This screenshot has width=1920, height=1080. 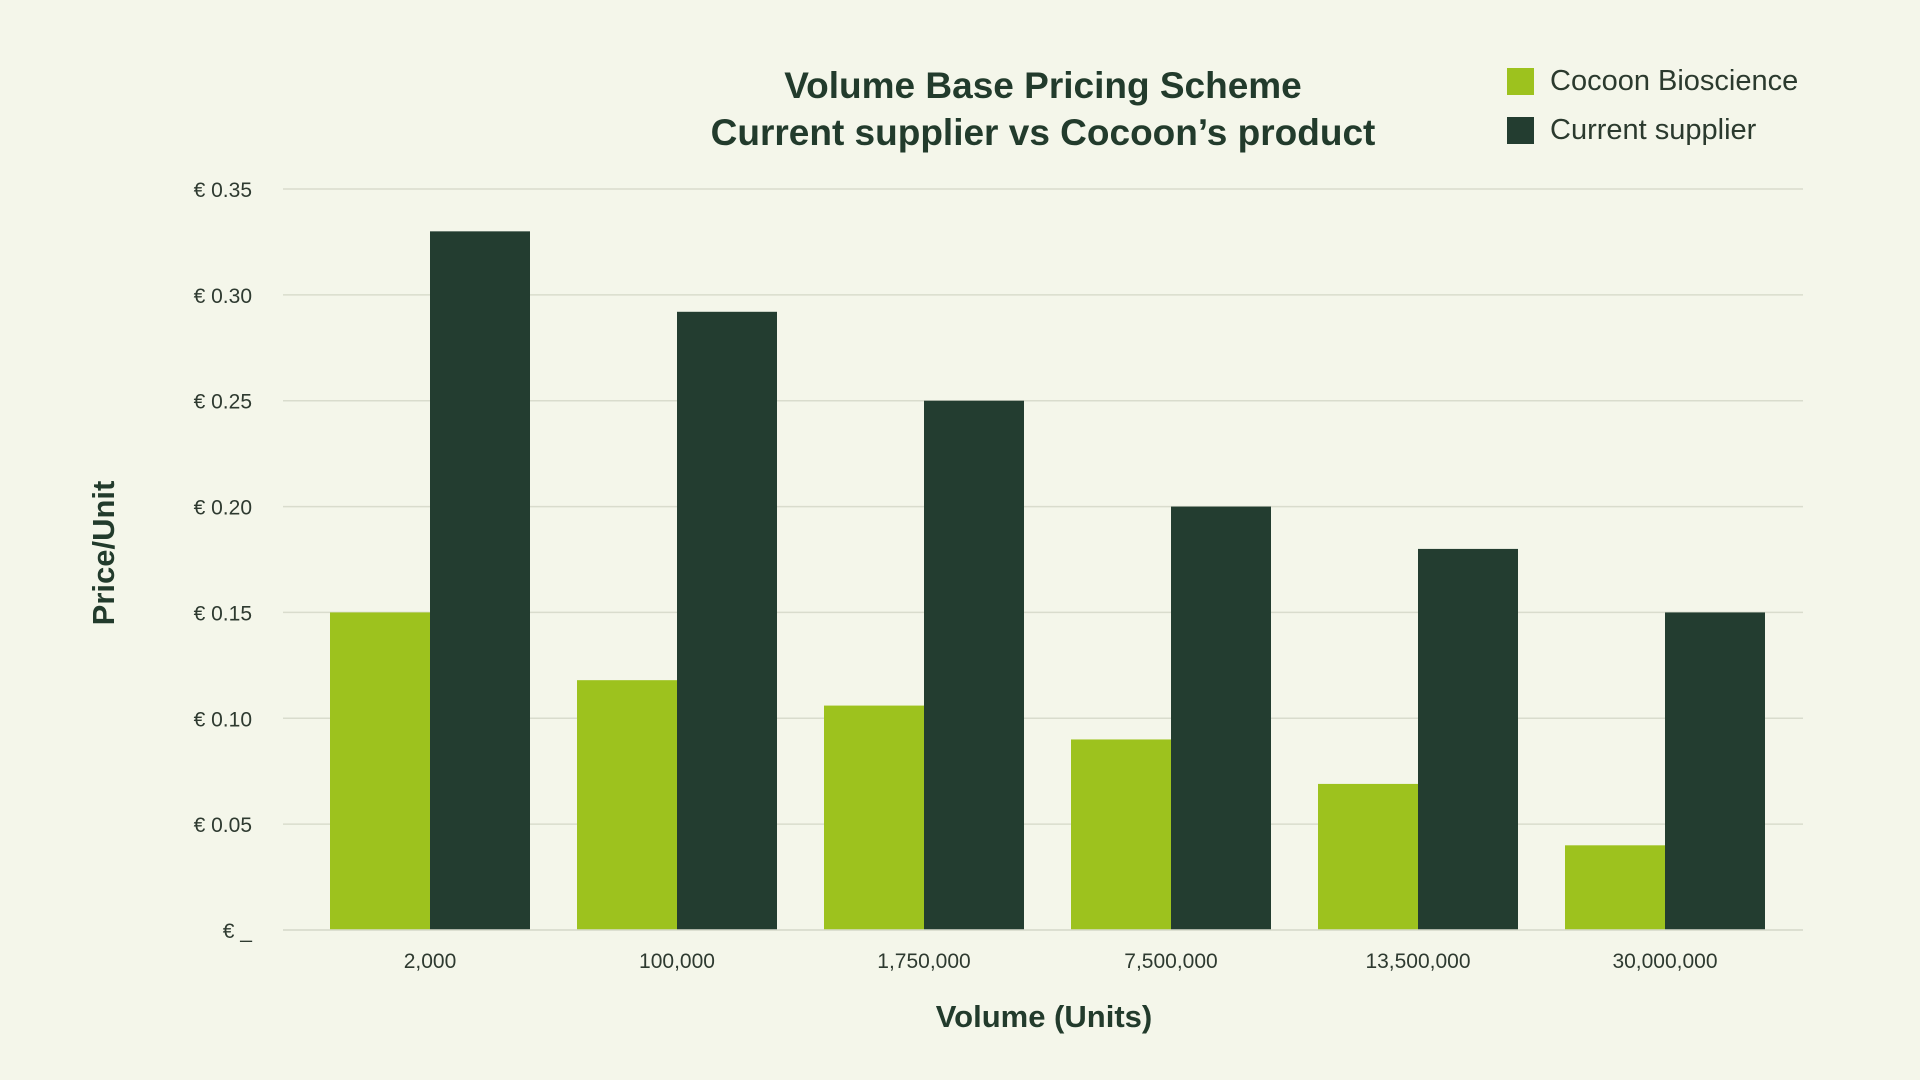 What do you see at coordinates (1653, 130) in the screenshot?
I see `legend-label-current-supplier: Current supplier` at bounding box center [1653, 130].